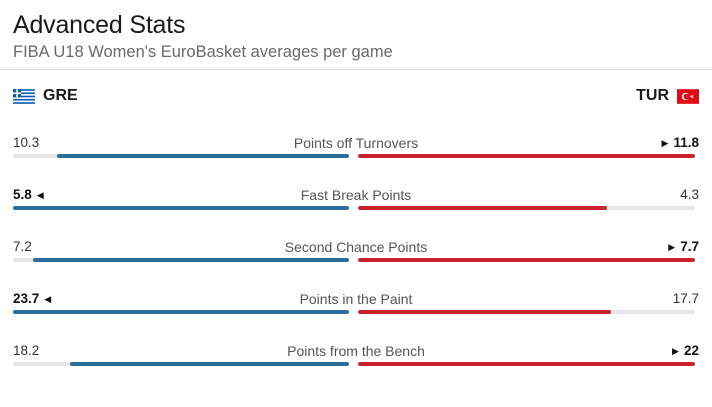 The image size is (712, 407). I want to click on home-stat-value: 18.2, so click(26, 351).